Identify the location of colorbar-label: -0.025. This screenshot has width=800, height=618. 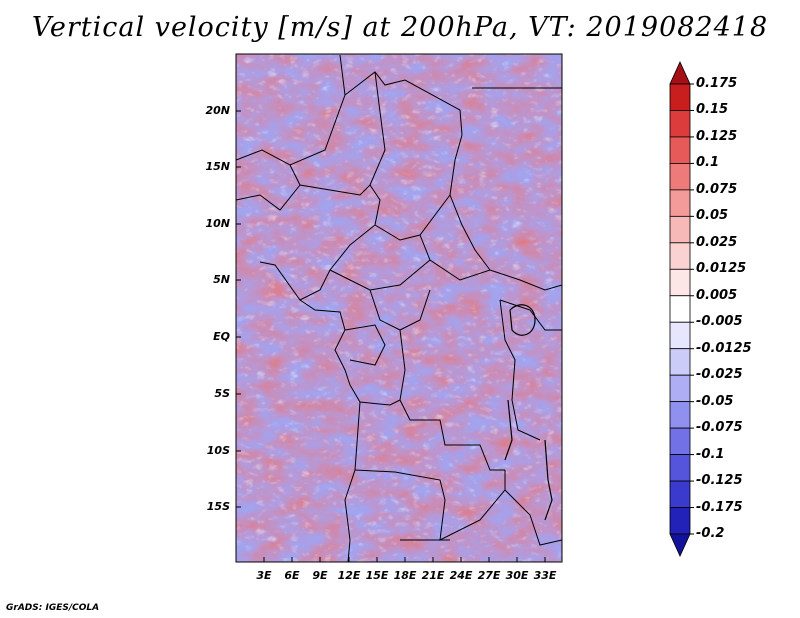
(719, 375).